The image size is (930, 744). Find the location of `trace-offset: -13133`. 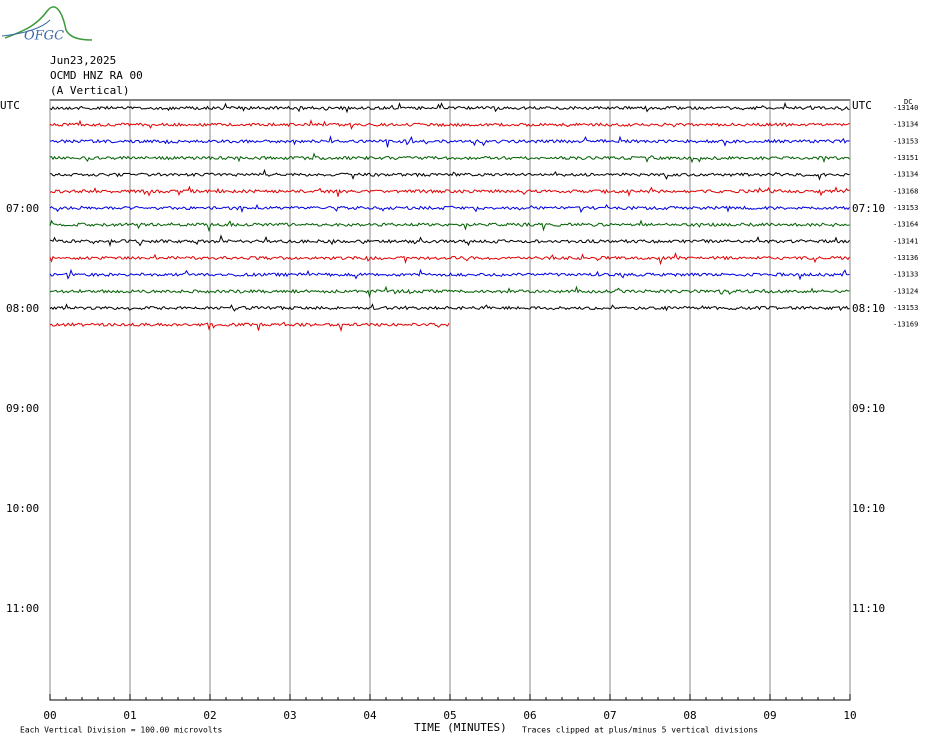

trace-offset: -13133 is located at coordinates (905, 275).